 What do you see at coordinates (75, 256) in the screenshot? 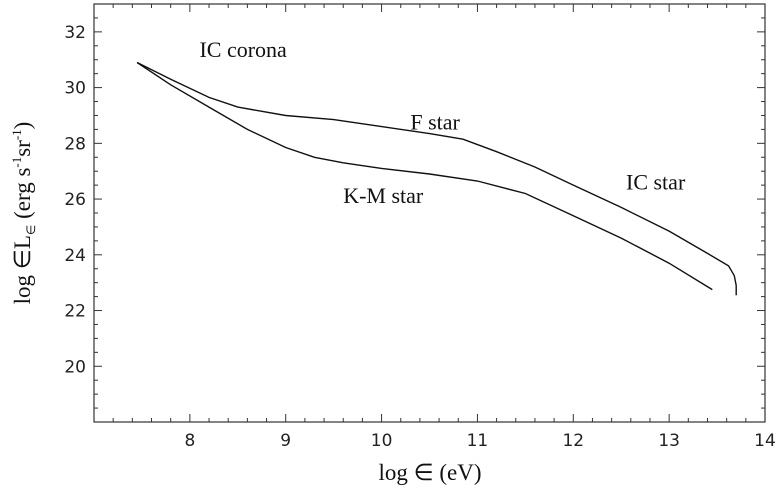
I see `y-tick-label: 24` at bounding box center [75, 256].